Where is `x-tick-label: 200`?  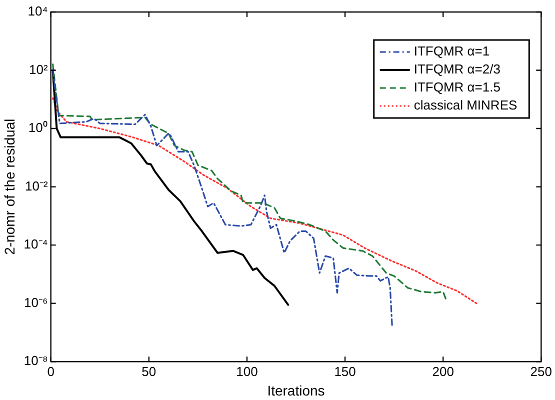 x-tick-label: 200 is located at coordinates (443, 371).